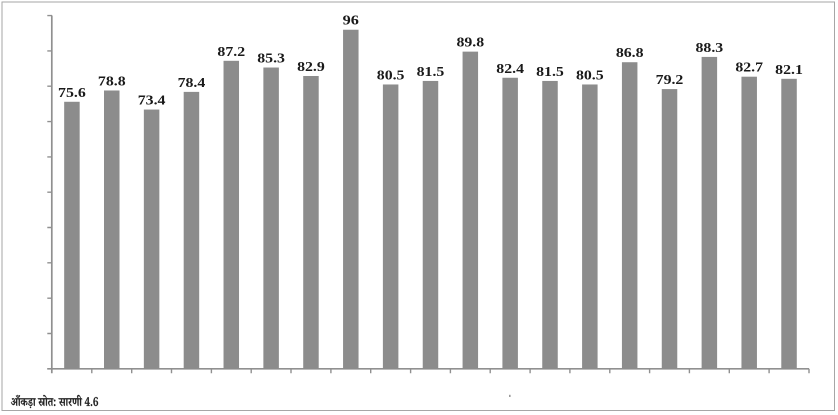  I want to click on svg-text: 85.3, so click(271, 58).